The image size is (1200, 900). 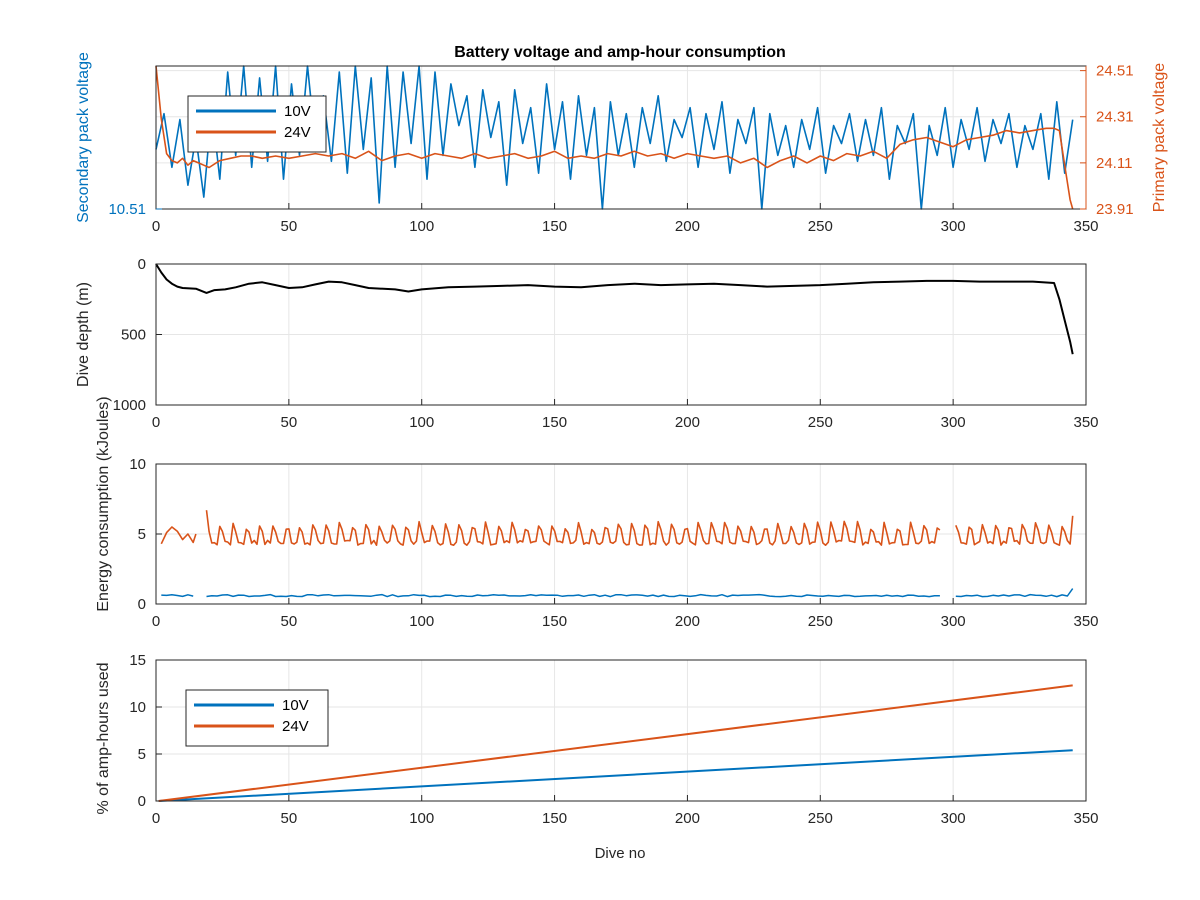 I want to click on figure-title: Battery voltage and amp-hour consumption, so click(x=620, y=52).